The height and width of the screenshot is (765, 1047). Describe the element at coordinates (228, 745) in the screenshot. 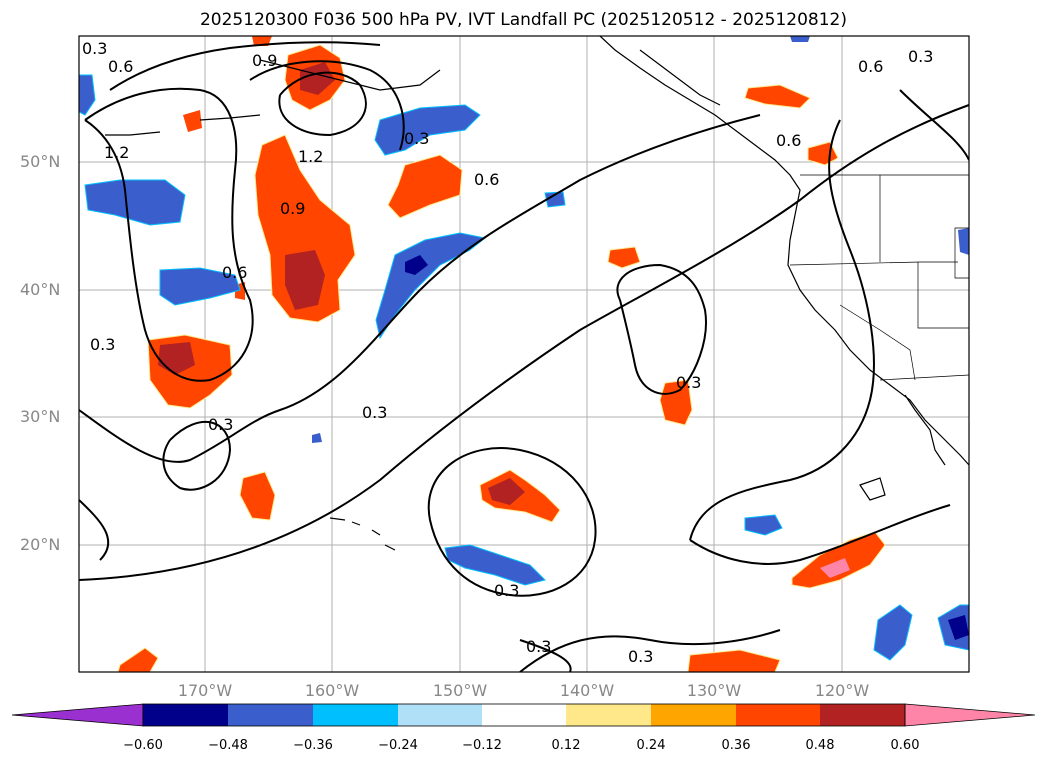

I see `colorbar-tick: −0.48` at that location.